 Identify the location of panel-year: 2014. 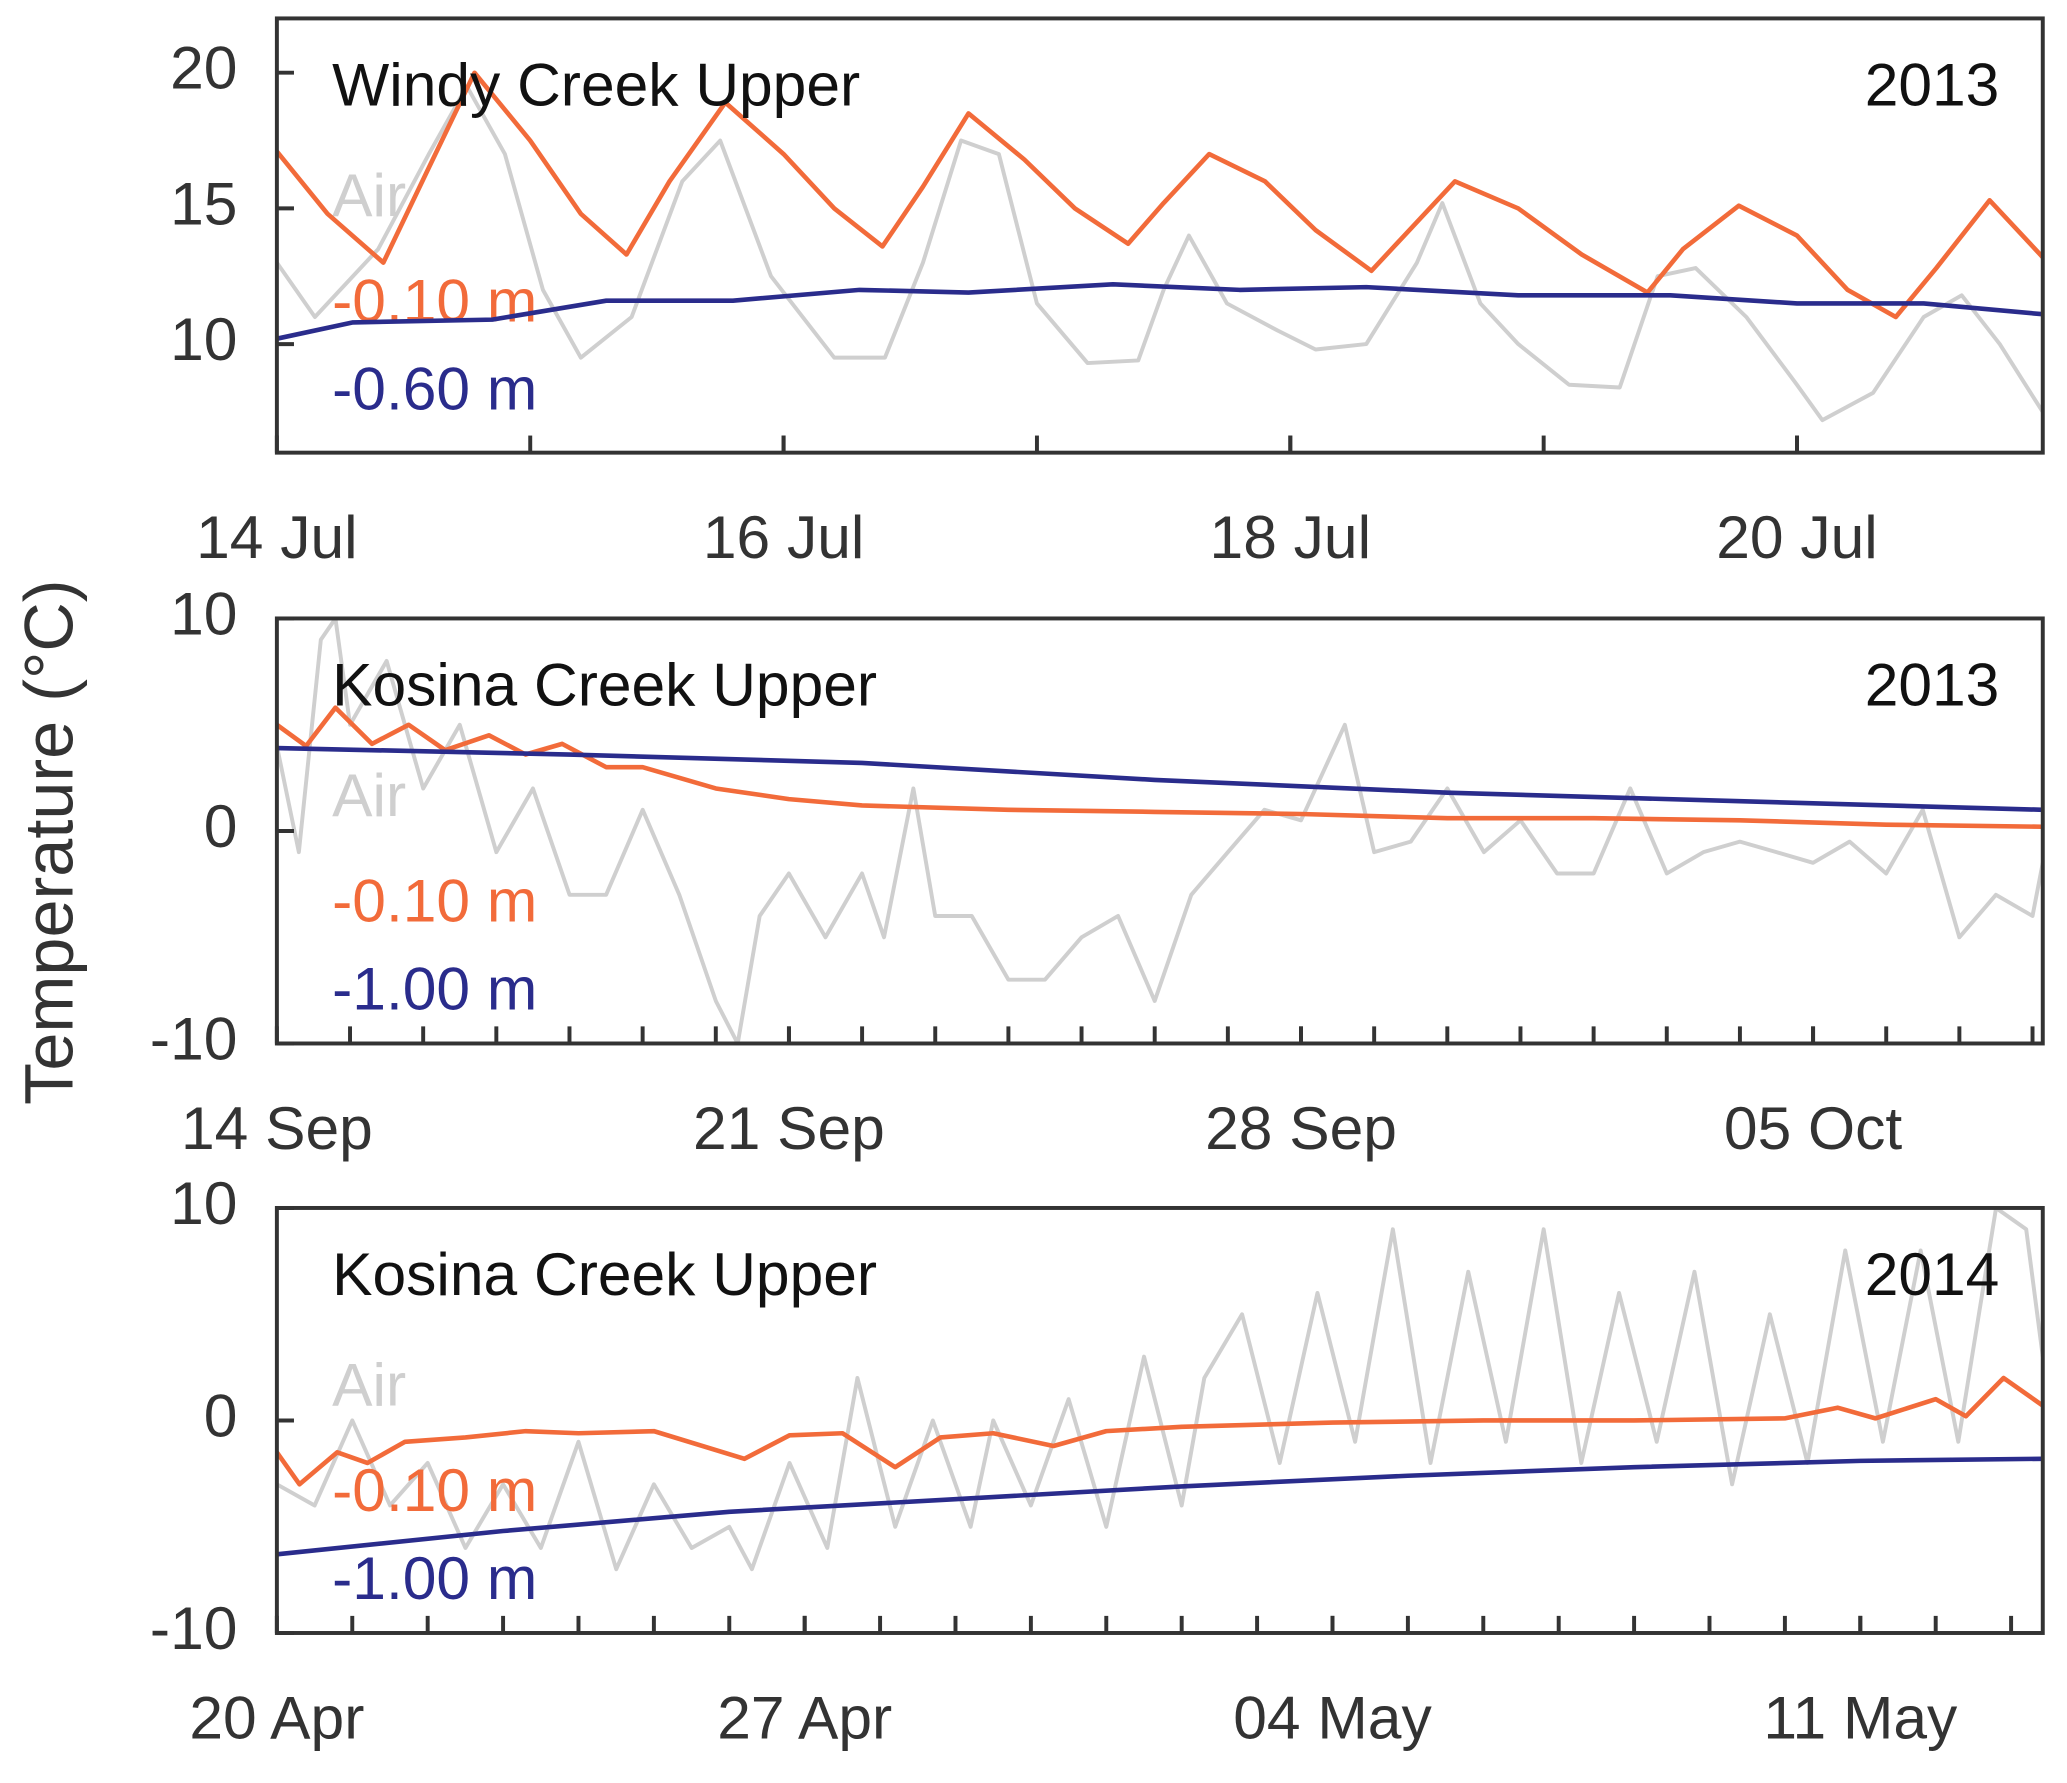
(1932, 1274).